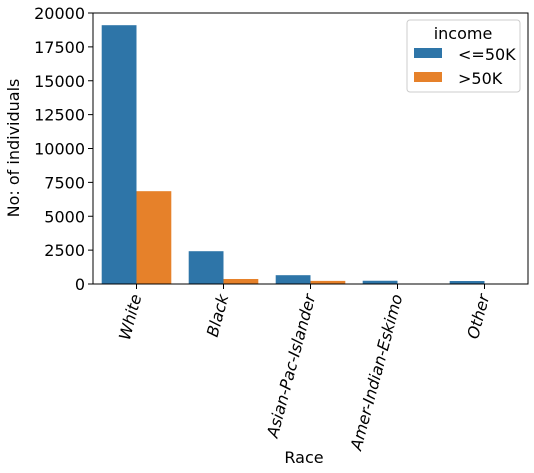 The width and height of the screenshot is (534, 473). What do you see at coordinates (59, 81) in the screenshot?
I see `y-tick-label: 15000` at bounding box center [59, 81].